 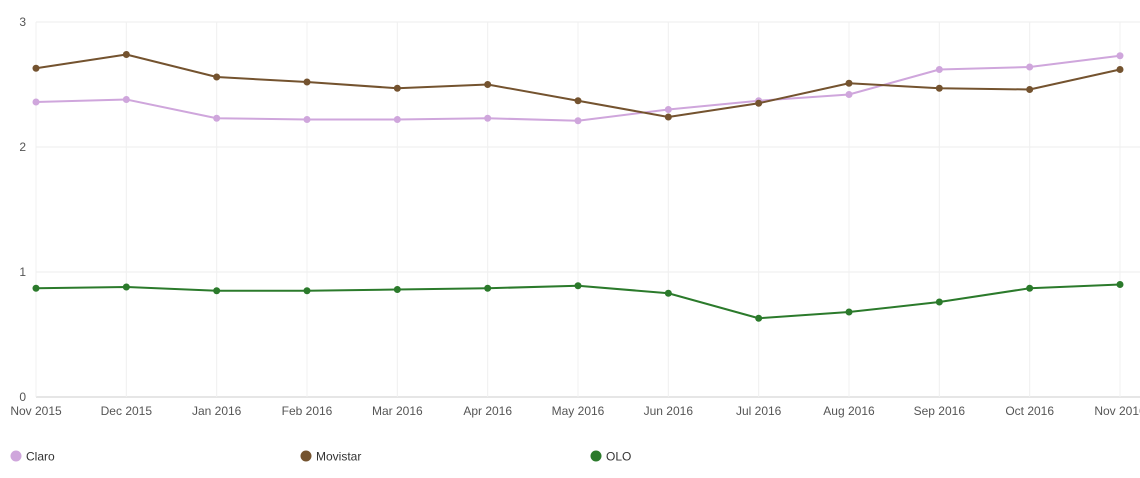 What do you see at coordinates (22, 272) in the screenshot?
I see `y-tick-label: 1` at bounding box center [22, 272].